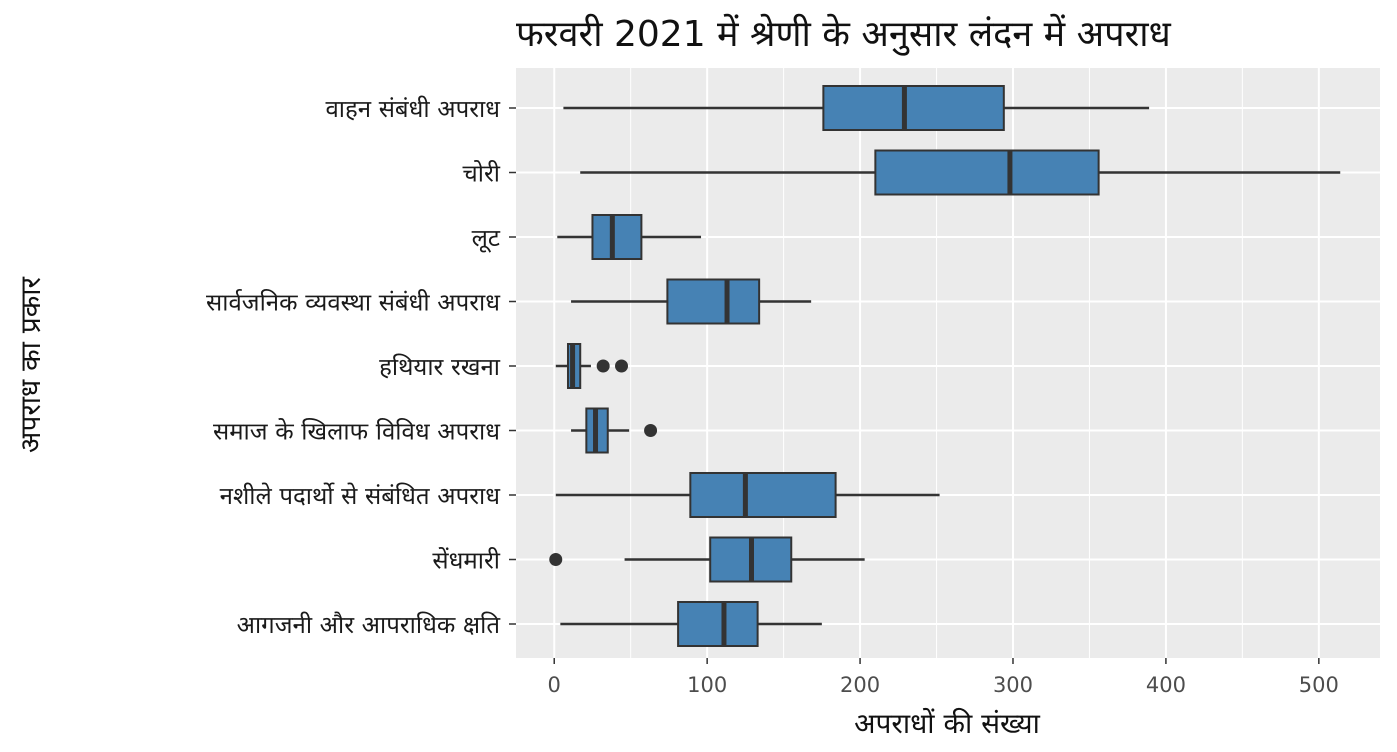  Describe the element at coordinates (413, 109) in the screenshot. I see `category-label: वाहन संबंधी अपराध` at that location.